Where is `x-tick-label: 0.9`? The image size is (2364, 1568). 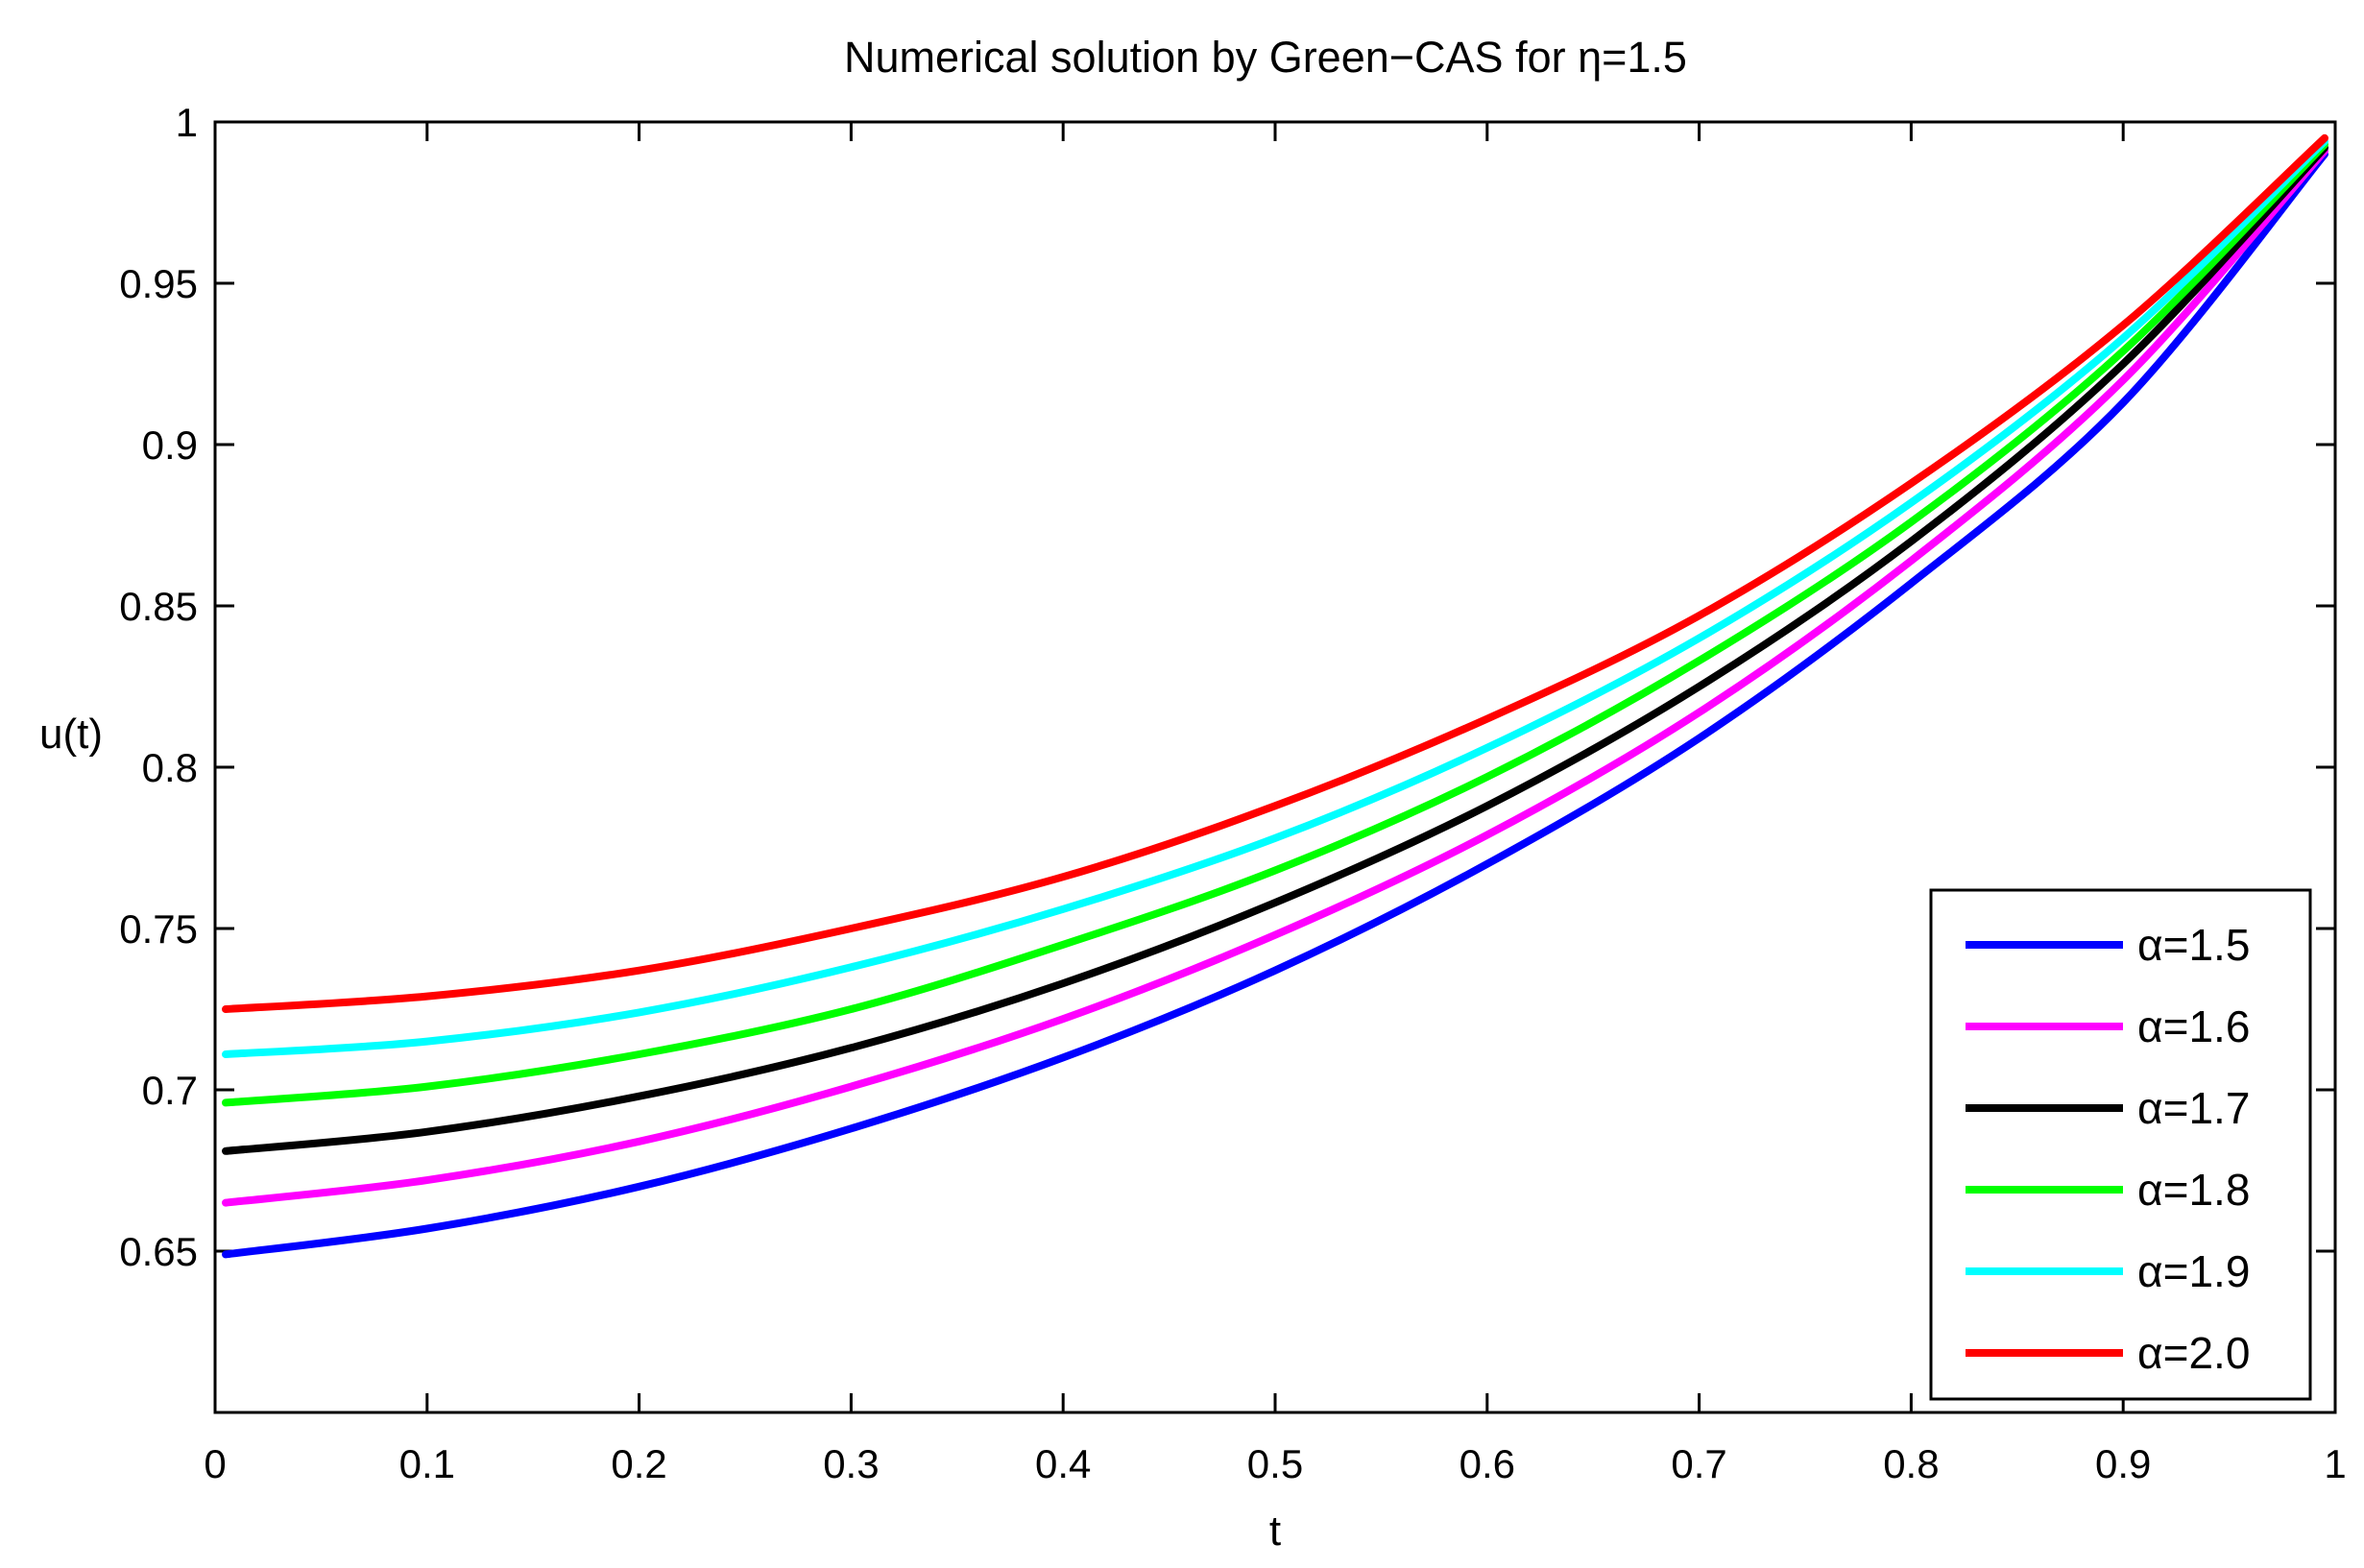
x-tick-label: 0.9 is located at coordinates (2123, 1463).